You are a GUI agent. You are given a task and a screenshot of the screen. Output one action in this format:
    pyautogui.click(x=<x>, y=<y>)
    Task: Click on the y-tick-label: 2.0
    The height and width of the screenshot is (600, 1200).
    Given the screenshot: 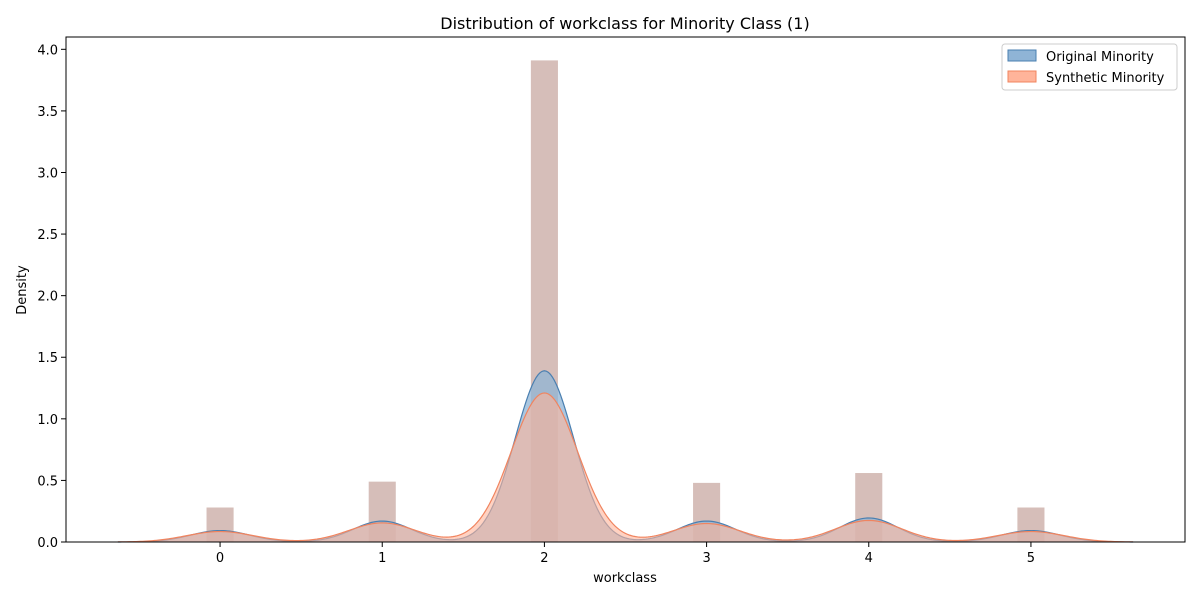 What is the action you would take?
    pyautogui.click(x=47, y=297)
    